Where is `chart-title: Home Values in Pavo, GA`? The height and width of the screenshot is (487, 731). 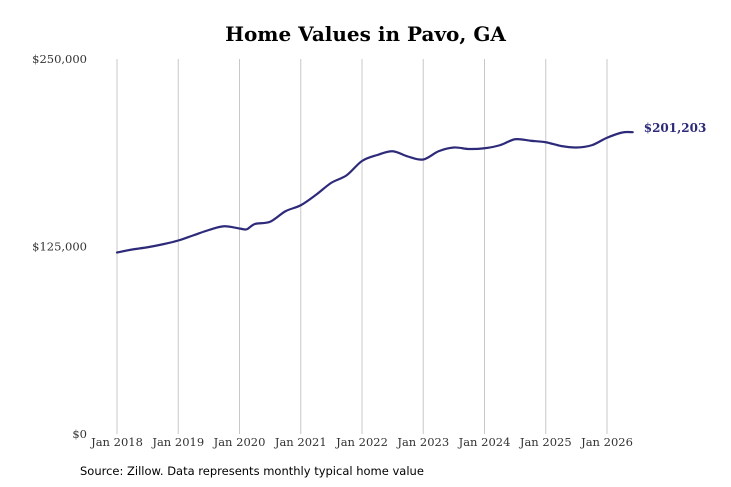 chart-title: Home Values in Pavo, GA is located at coordinates (365, 34).